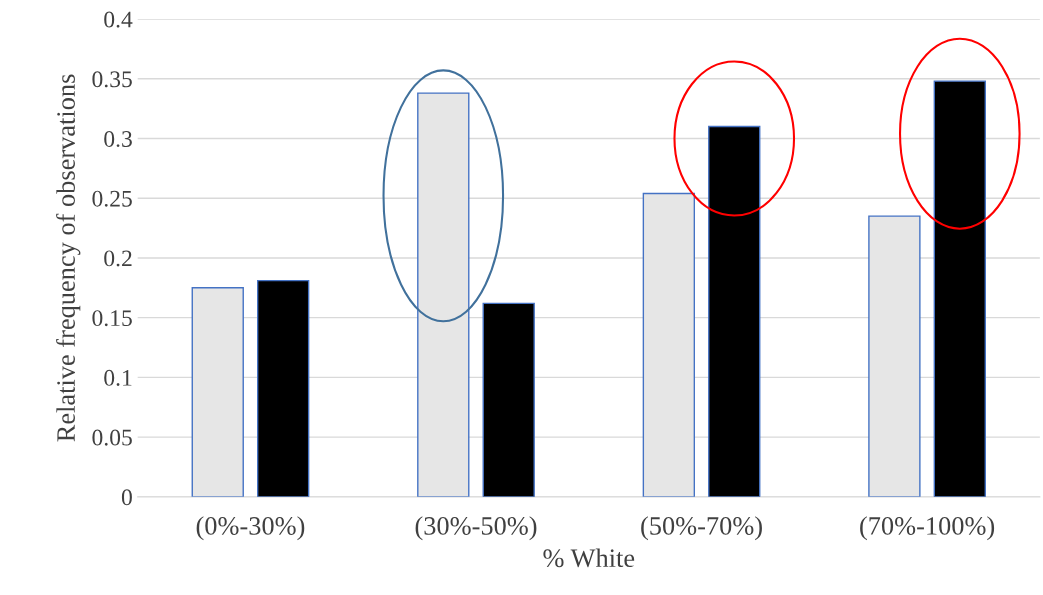  Describe the element at coordinates (118, 139) in the screenshot. I see `y-tick-label: 0.3` at that location.